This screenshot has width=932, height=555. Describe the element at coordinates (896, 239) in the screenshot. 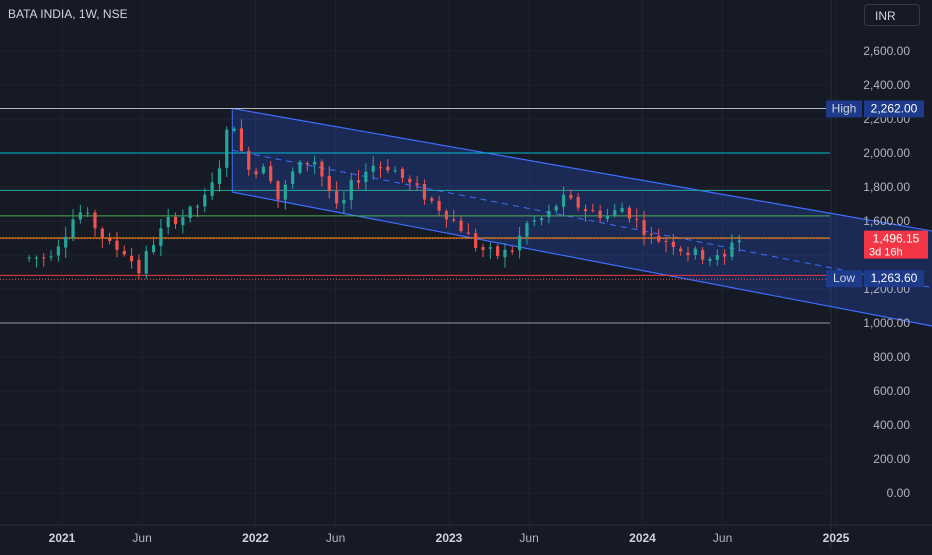

I see `last-price-value: 1,496.15` at that location.